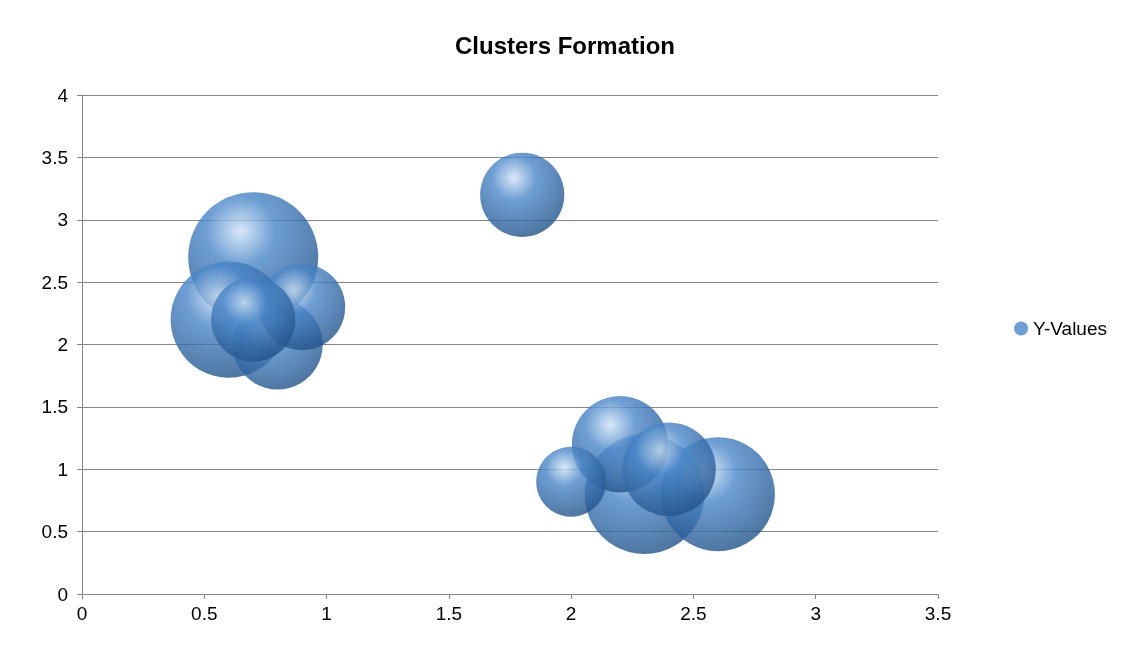  What do you see at coordinates (54, 532) in the screenshot?
I see `y-tick-label: 0.5` at bounding box center [54, 532].